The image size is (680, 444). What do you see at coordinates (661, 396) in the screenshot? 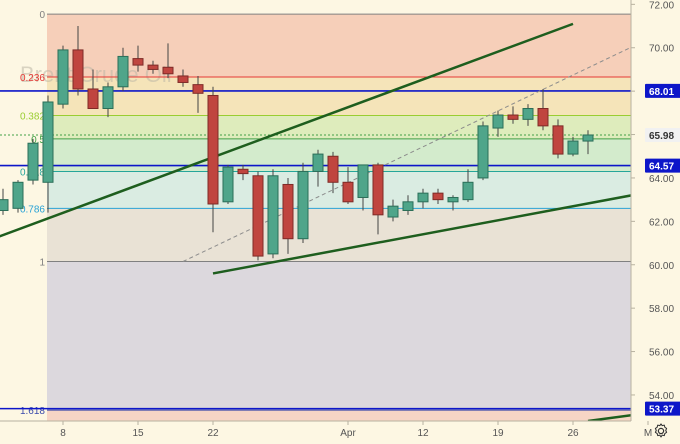
I see `y-tick-label: 54.00` at bounding box center [661, 396].